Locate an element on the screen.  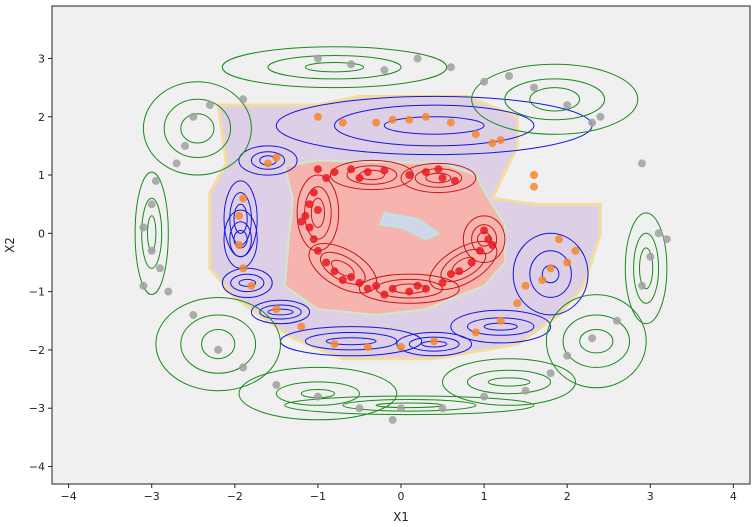
inner-region-hole is located at coordinates (409, 226).